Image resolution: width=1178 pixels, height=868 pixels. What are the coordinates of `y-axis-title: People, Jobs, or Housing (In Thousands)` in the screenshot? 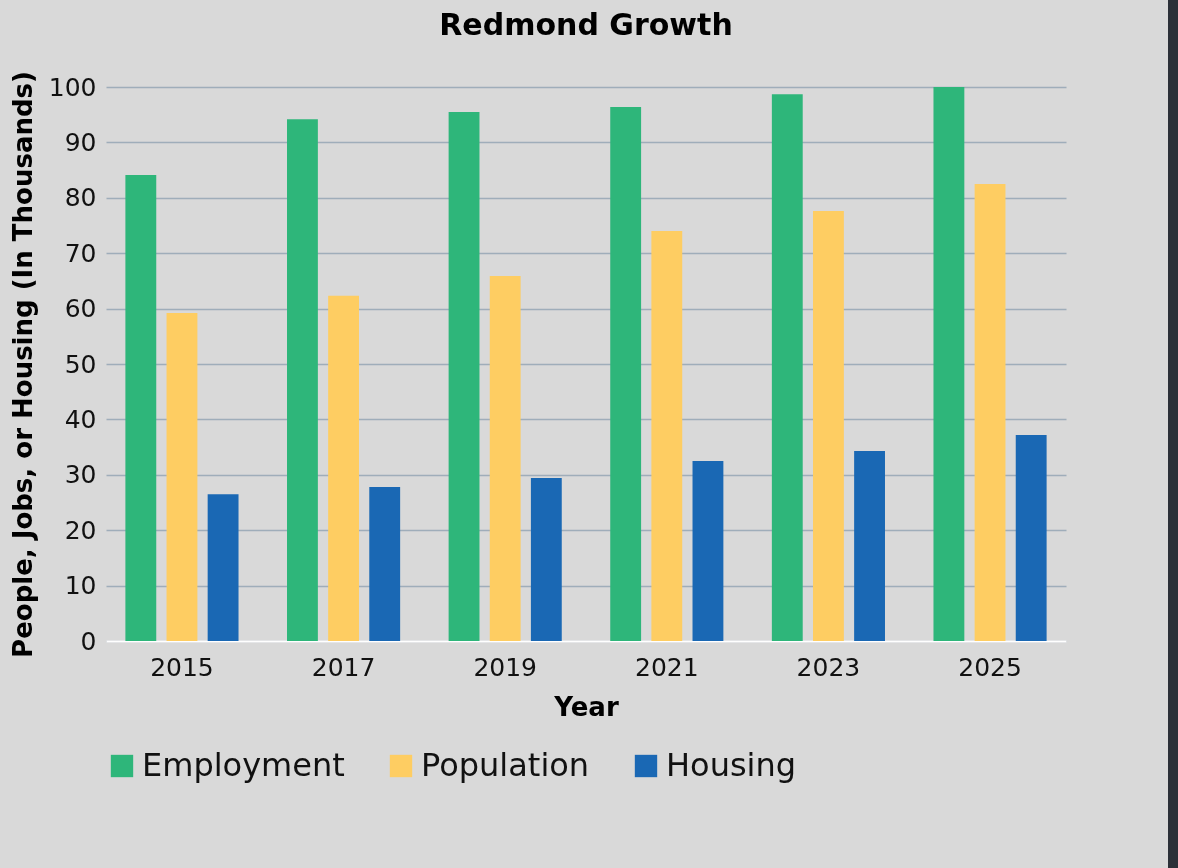 It's located at (22, 364).